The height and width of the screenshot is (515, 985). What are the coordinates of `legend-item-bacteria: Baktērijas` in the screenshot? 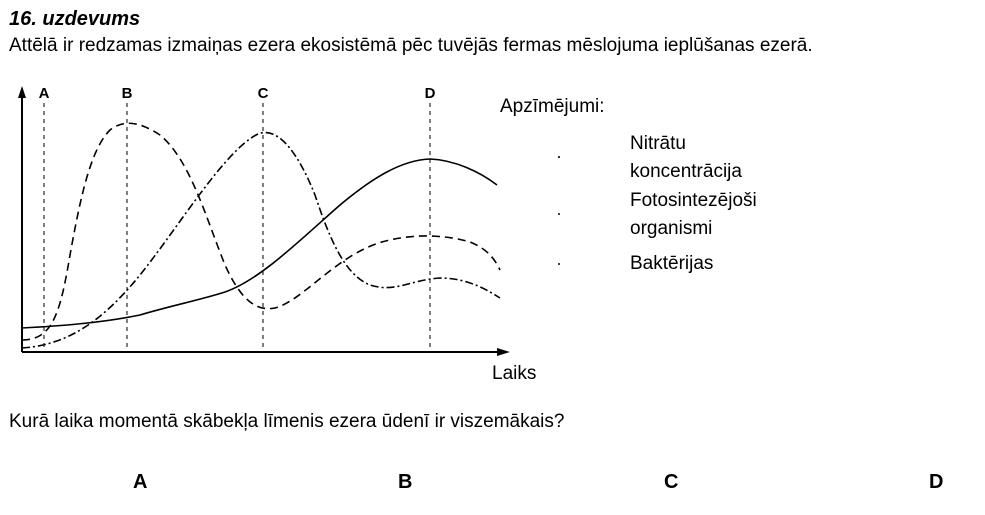 It's located at (671, 264).